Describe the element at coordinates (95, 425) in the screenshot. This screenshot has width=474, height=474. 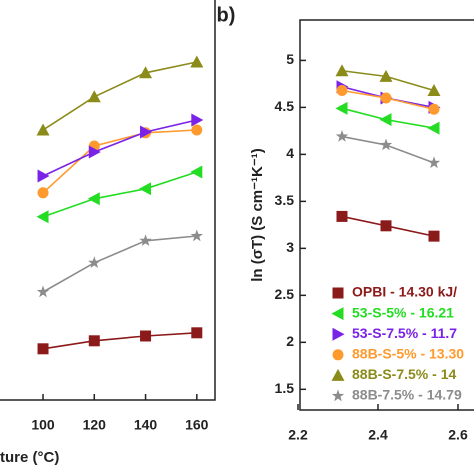
I see `x-tick-label: 120` at that location.